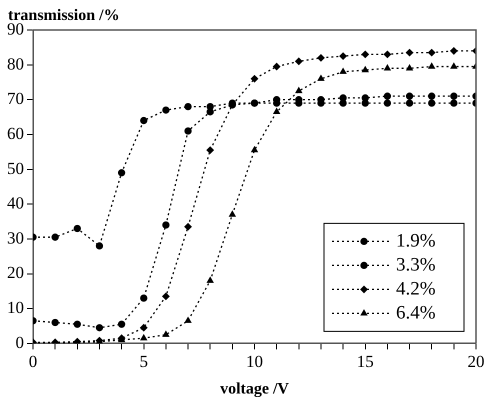 This screenshot has height=407, width=492. What do you see at coordinates (416, 289) in the screenshot?
I see `legend-label: 4.2%` at bounding box center [416, 289].